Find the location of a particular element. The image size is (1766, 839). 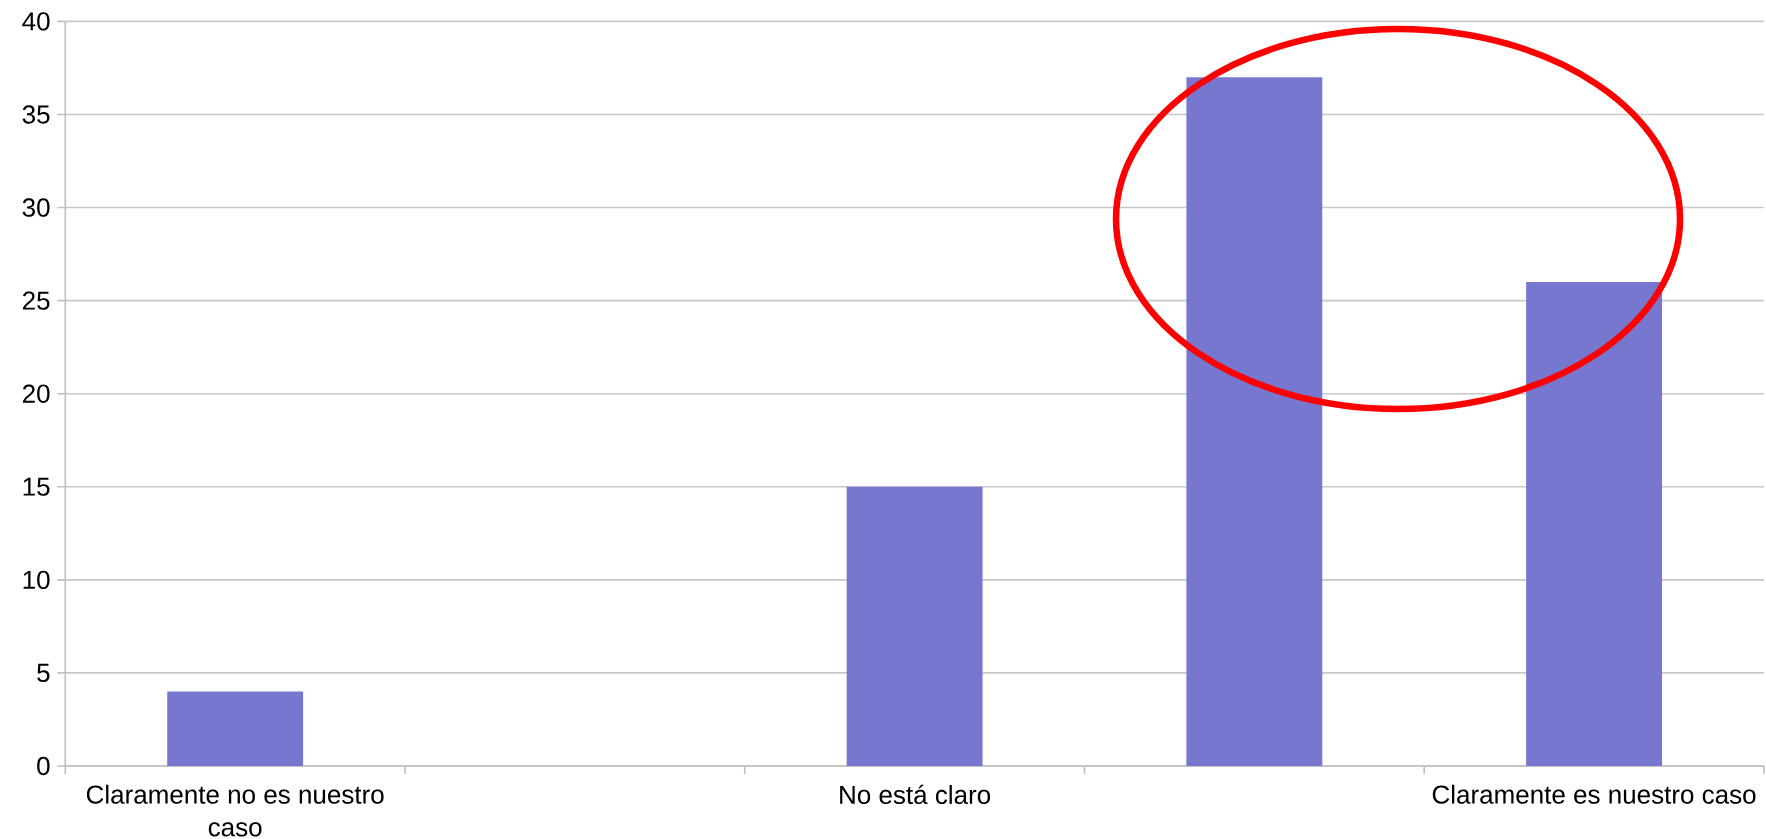

y-tick-label: 20 is located at coordinates (36, 393).